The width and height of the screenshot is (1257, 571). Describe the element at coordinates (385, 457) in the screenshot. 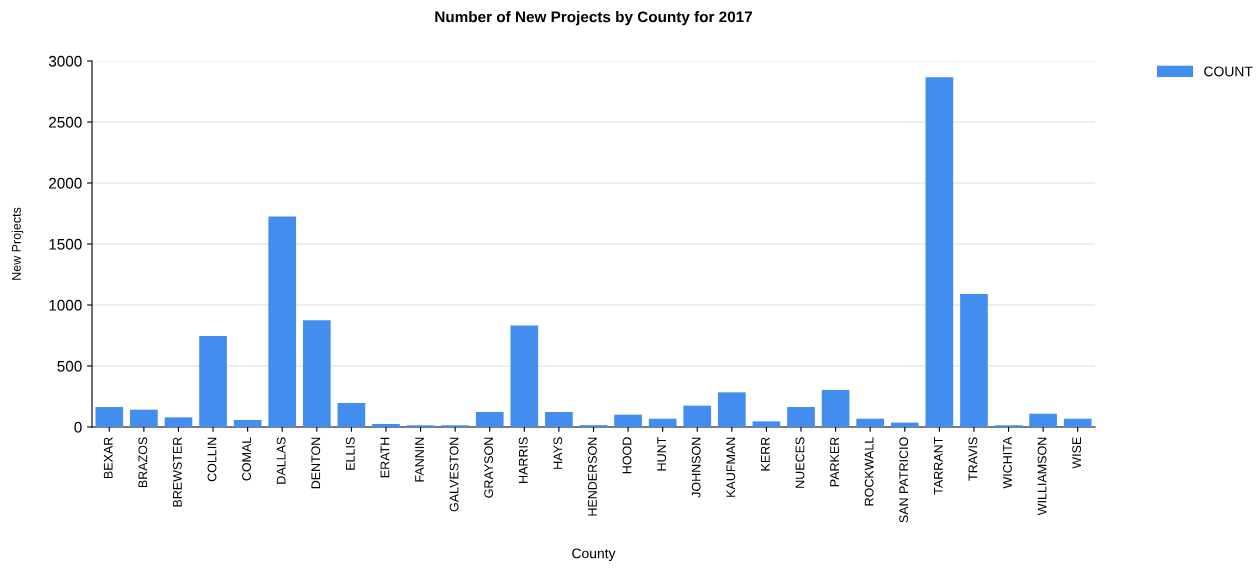

I see `x-tick-label: ERATH` at that location.